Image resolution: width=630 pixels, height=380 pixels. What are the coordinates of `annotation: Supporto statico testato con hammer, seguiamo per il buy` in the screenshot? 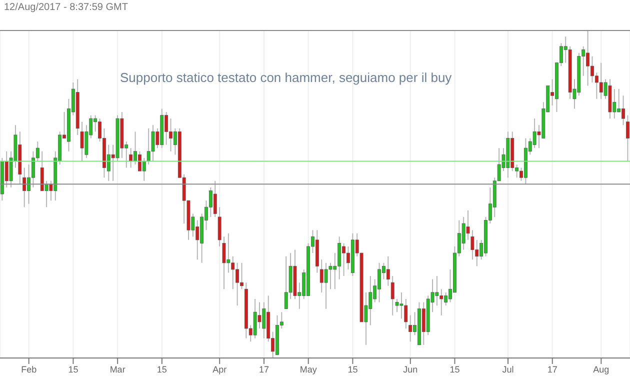 It's located at (286, 77).